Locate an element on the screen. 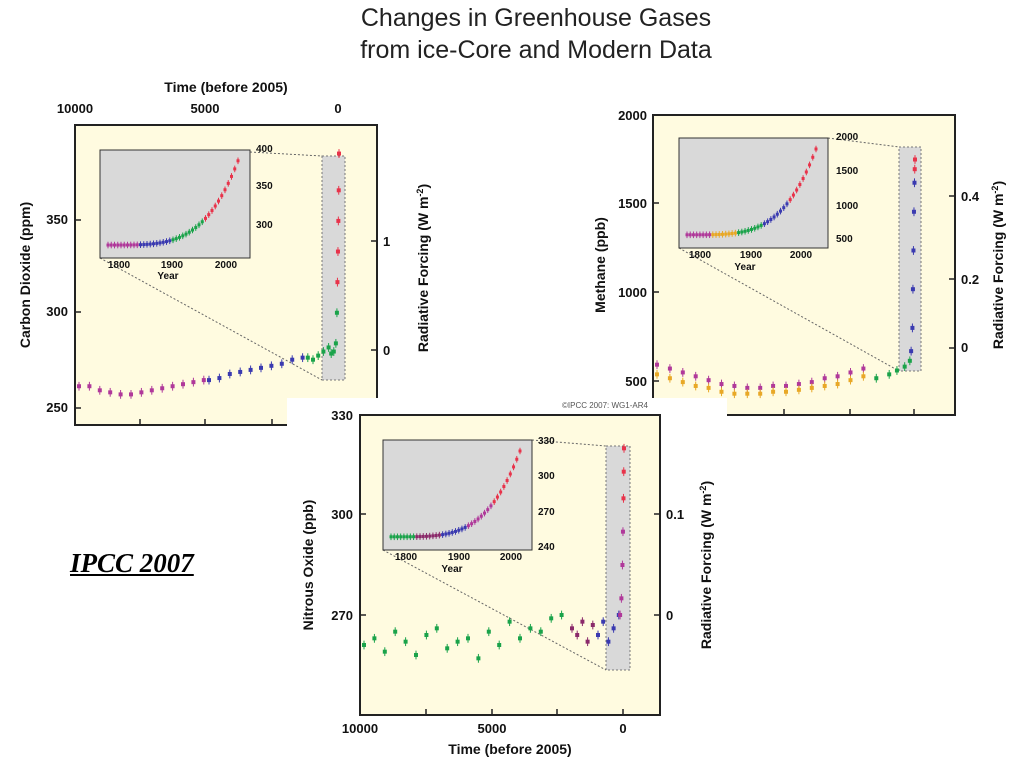 This screenshot has height=768, width=1024. n2o-inset is located at coordinates (457, 495).